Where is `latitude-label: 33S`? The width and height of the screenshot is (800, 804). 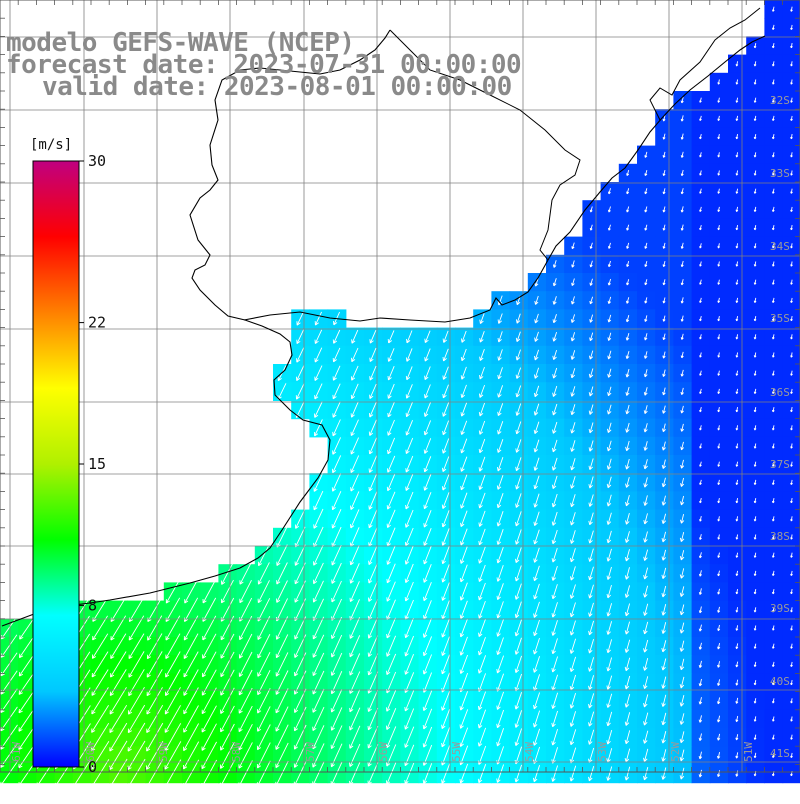 latitude-label: 33S is located at coordinates (780, 173).